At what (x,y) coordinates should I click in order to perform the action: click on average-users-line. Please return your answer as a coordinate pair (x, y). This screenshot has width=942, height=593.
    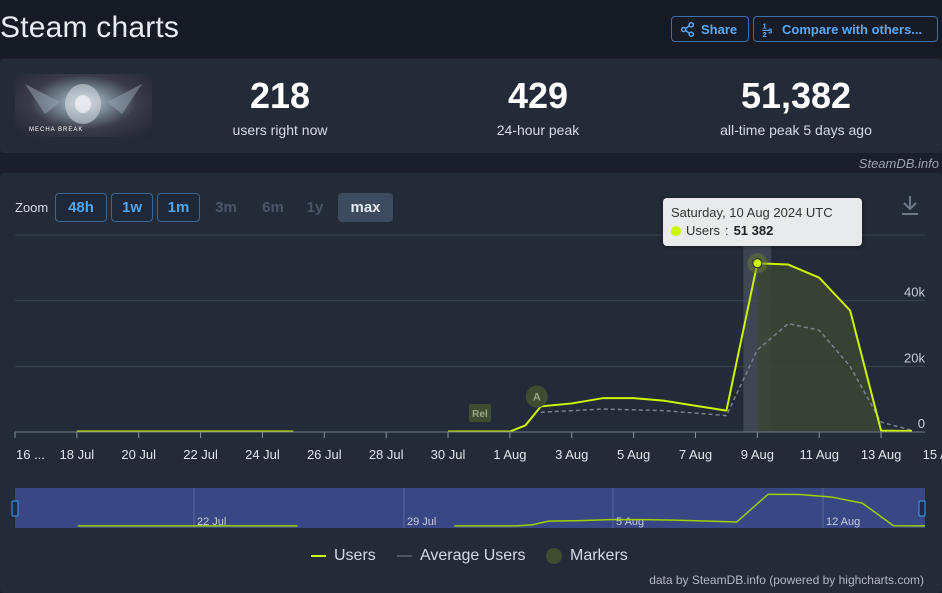
    Looking at the image, I should click on (726, 377).